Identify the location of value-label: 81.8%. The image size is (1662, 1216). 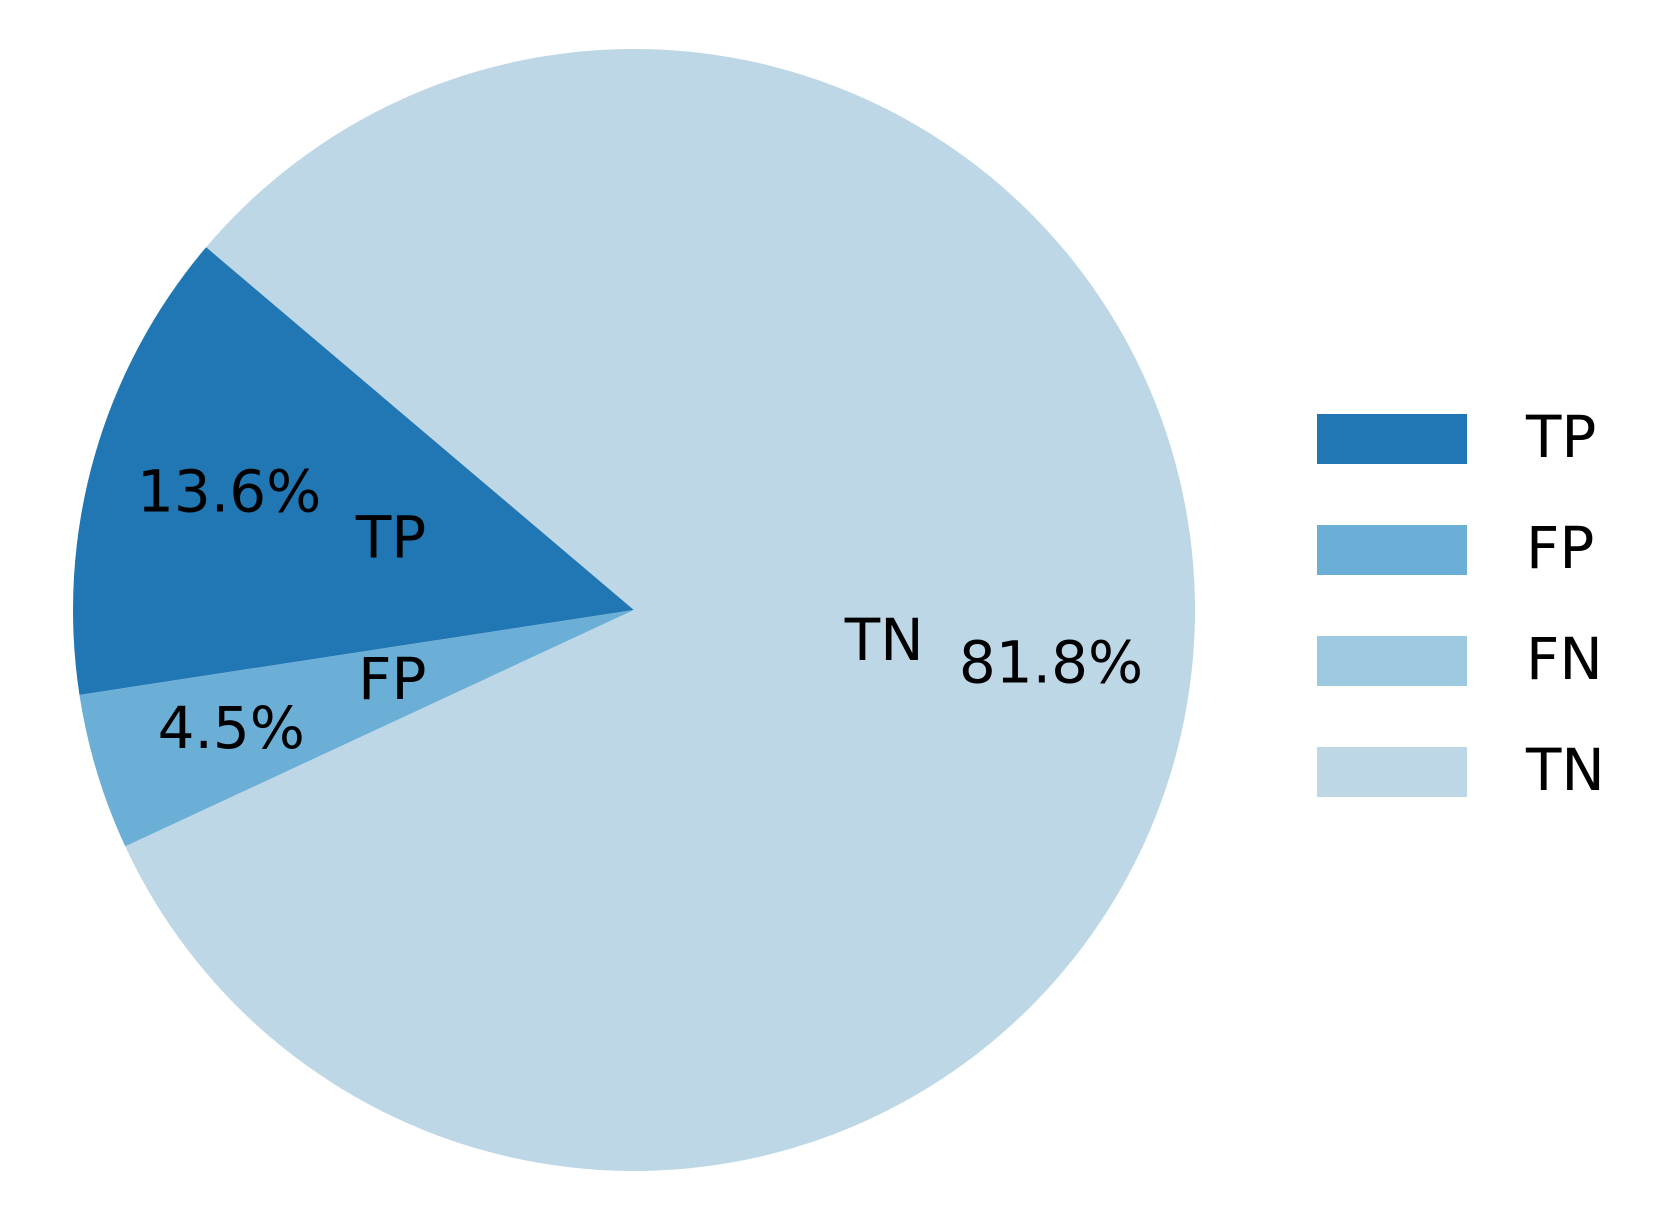
(1051, 662).